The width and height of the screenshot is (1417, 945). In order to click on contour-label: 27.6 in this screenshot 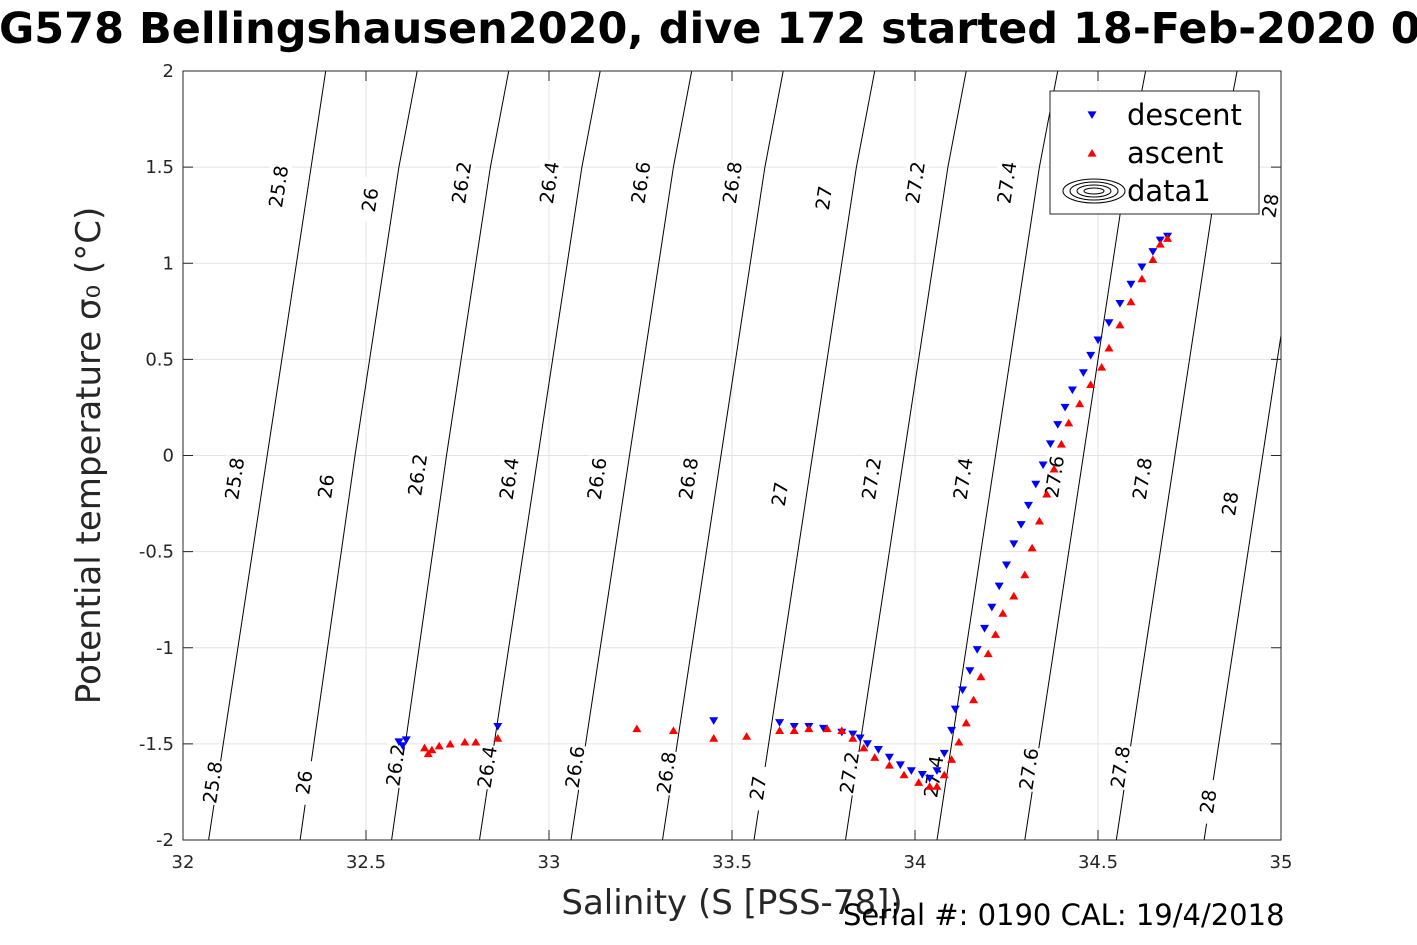, I will do `click(1029, 768)`.